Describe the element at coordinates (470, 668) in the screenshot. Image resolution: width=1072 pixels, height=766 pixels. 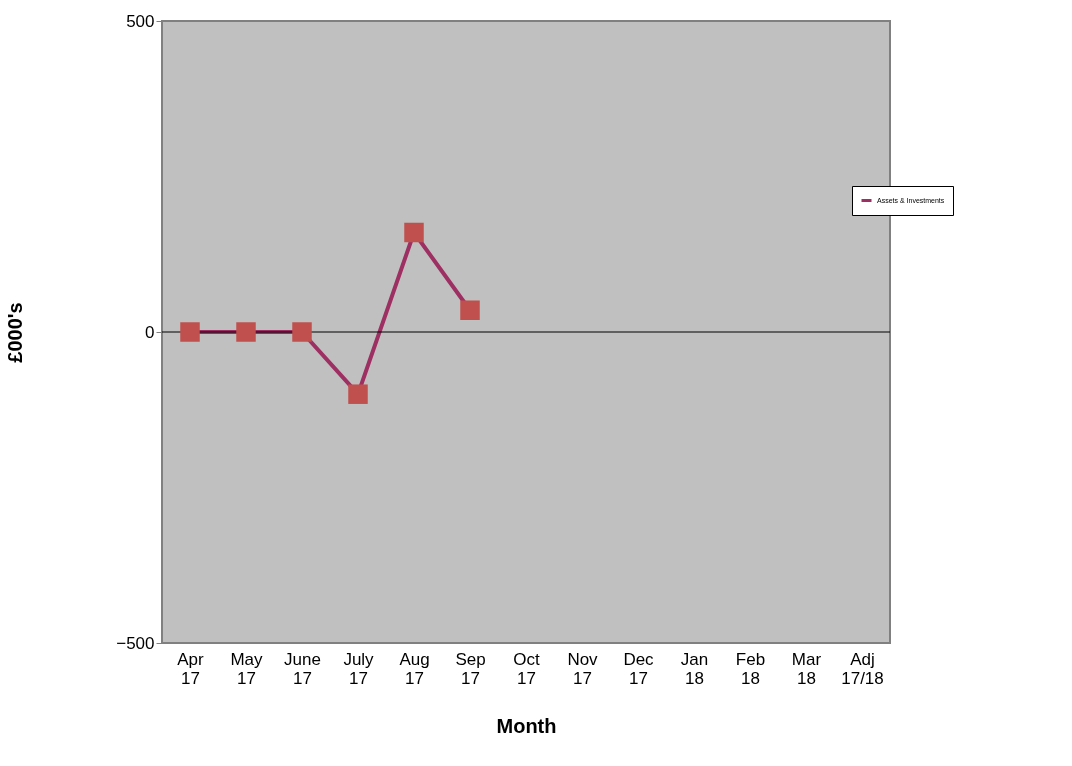
I see `x-tick-label: Sep 17` at that location.